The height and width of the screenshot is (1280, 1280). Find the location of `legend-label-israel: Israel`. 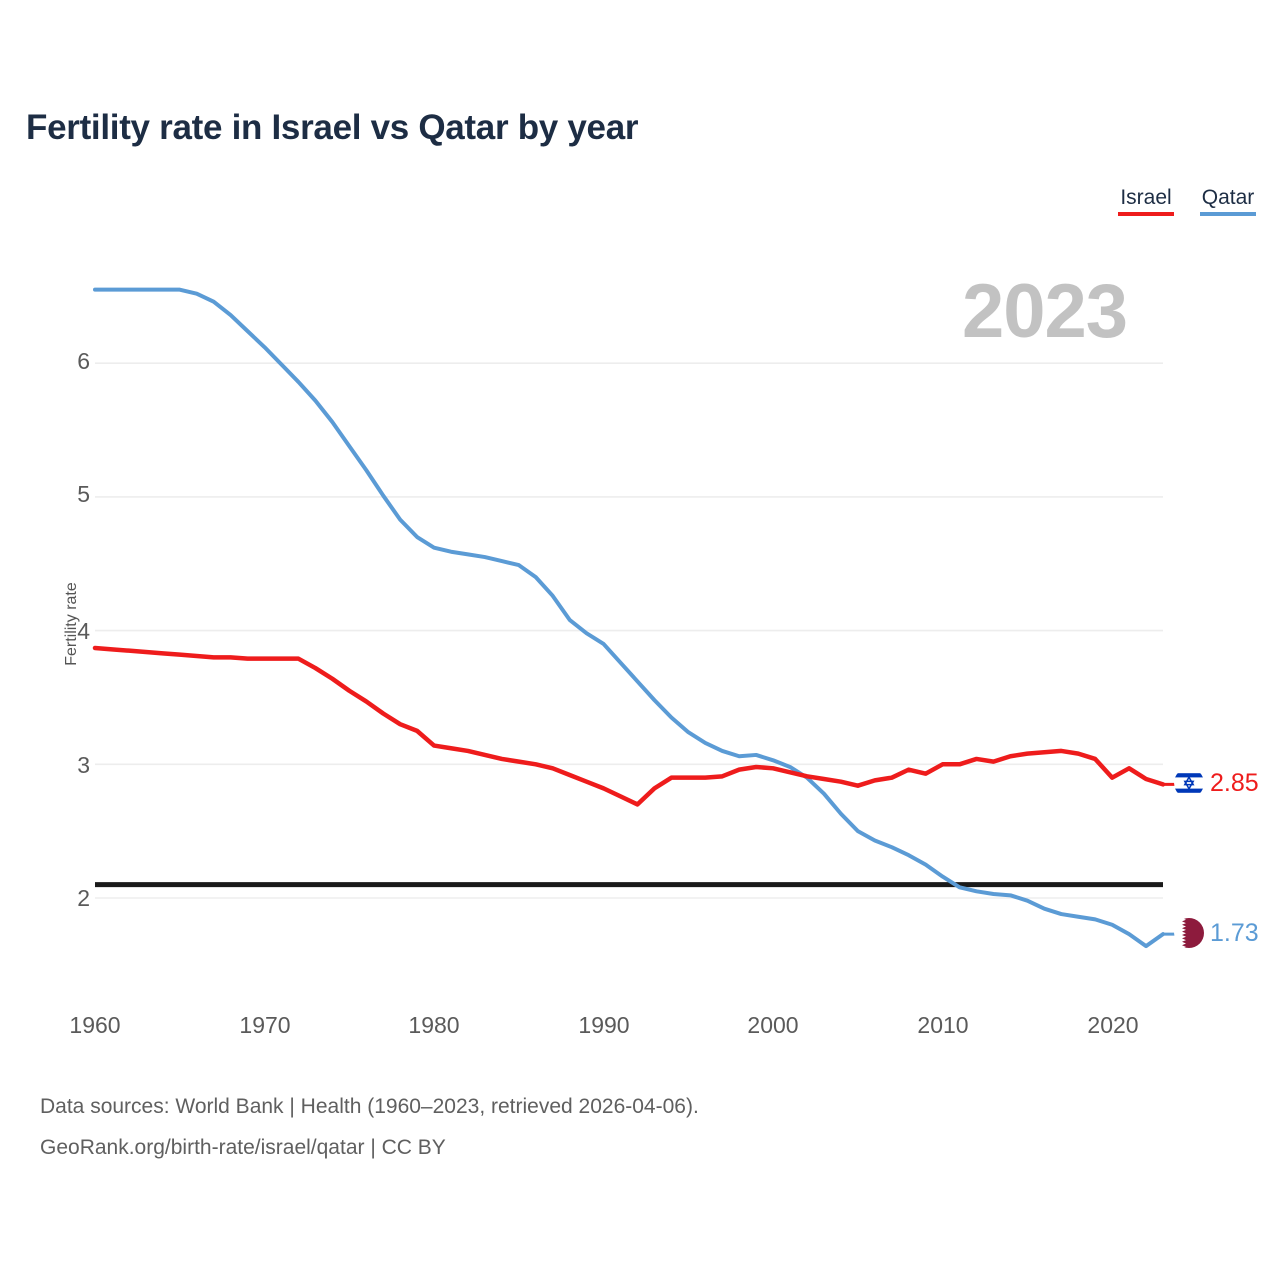

legend-label-israel: Israel is located at coordinates (1146, 197).